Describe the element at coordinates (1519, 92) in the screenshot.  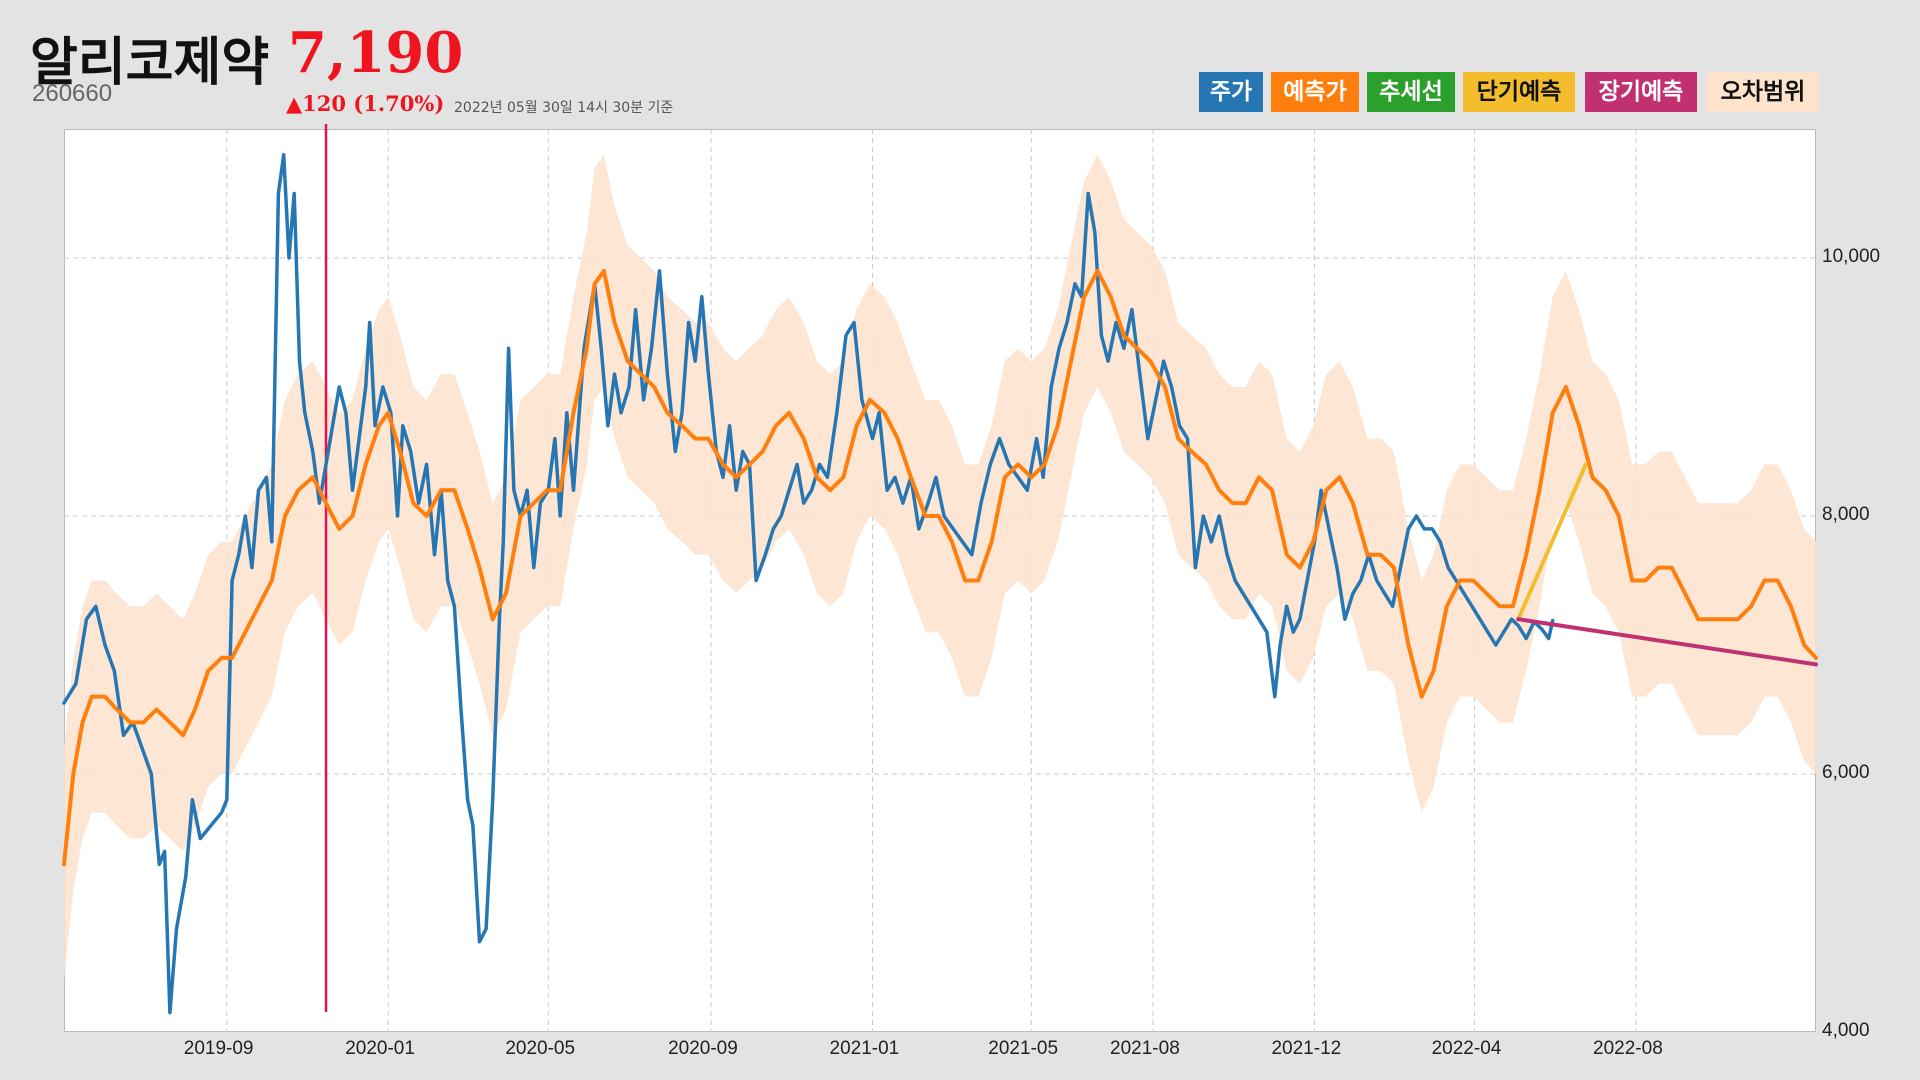
I see `legend-item-short-term: 단기예측` at that location.